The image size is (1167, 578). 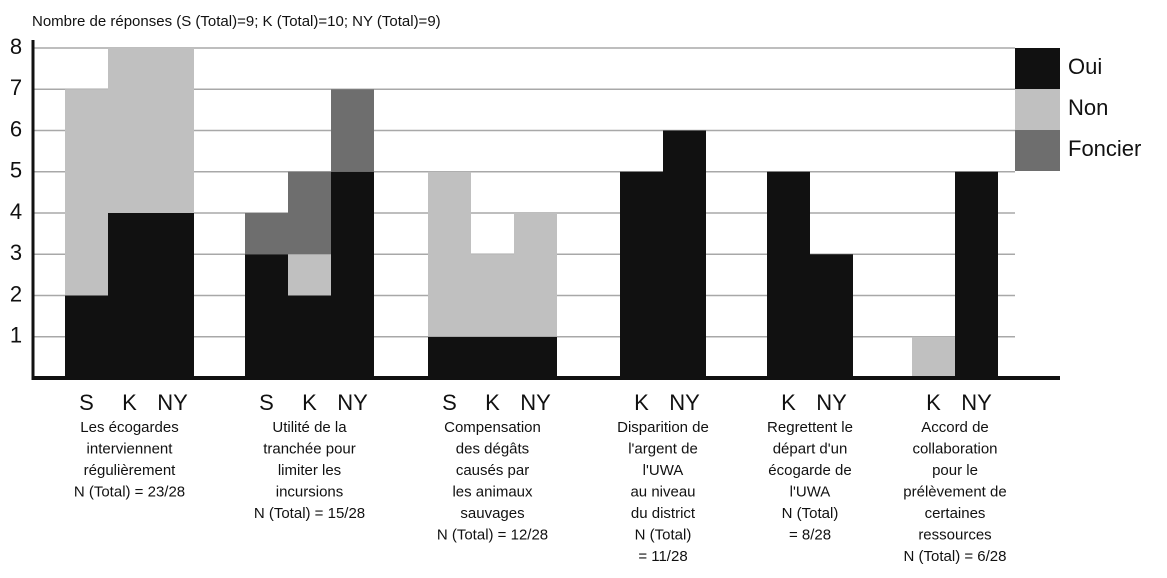 I want to click on group-label: Les écogardes, so click(x=129, y=427).